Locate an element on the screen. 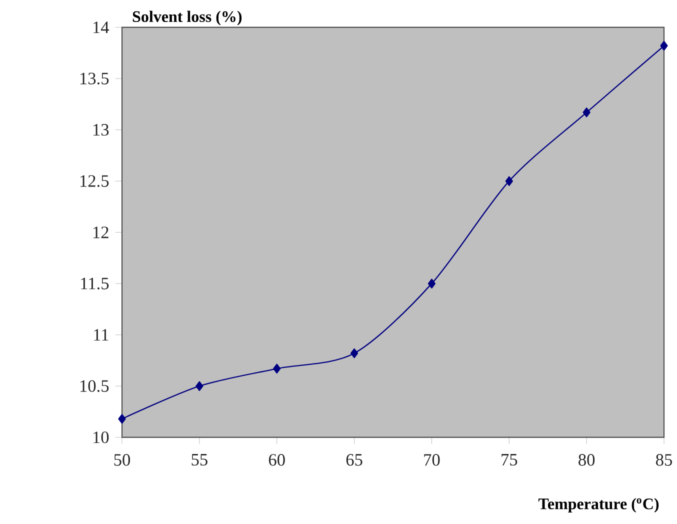  y-tick-label: 11.5 is located at coordinates (95, 284).